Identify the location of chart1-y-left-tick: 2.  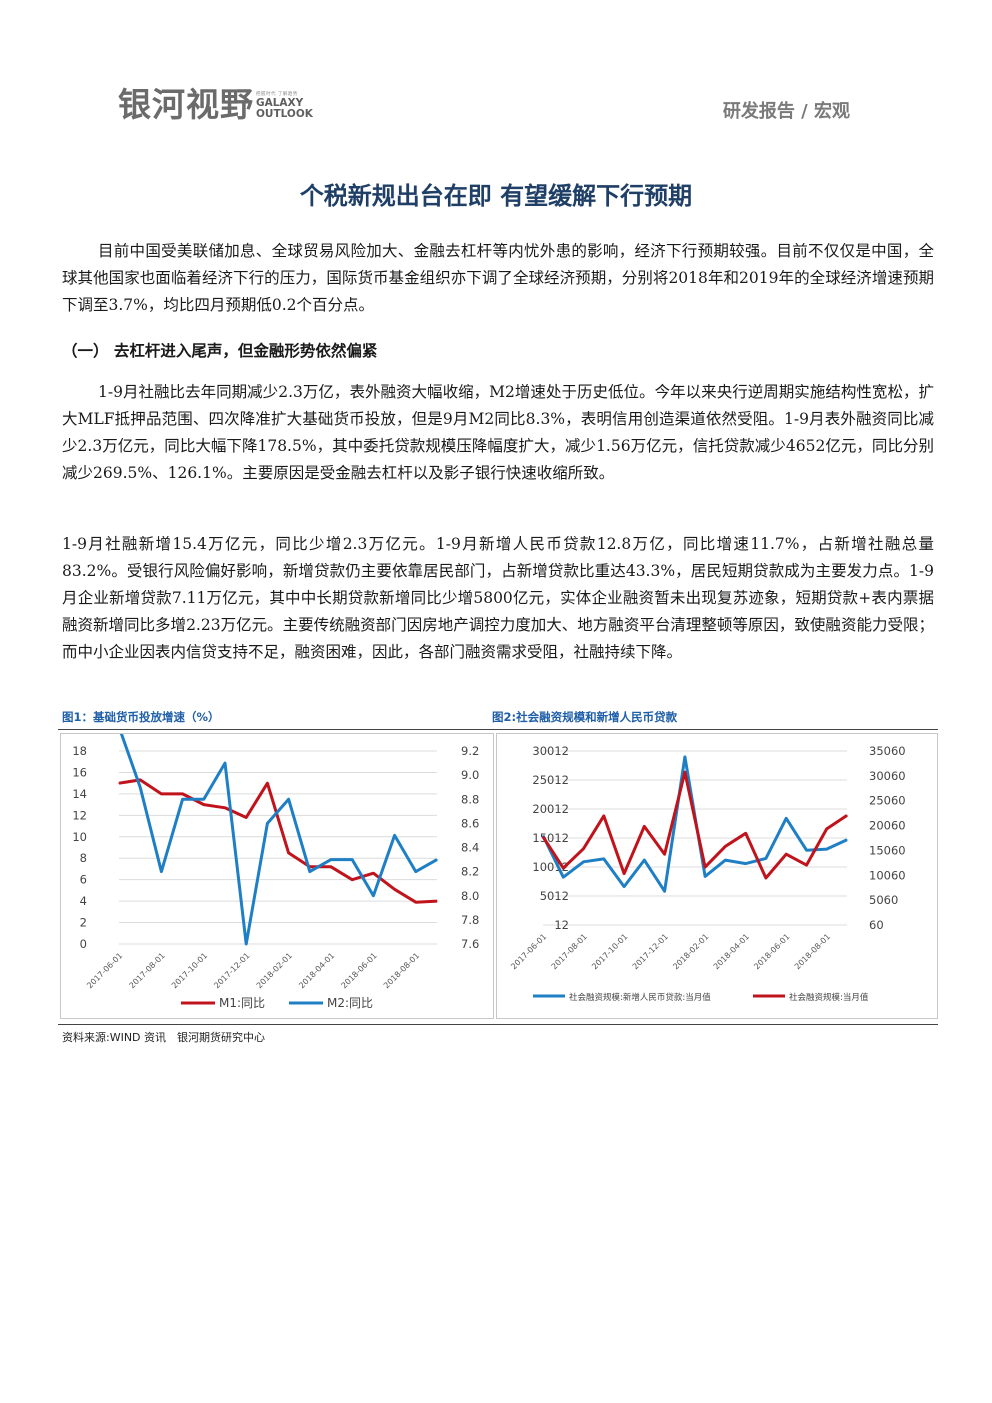
(83, 923).